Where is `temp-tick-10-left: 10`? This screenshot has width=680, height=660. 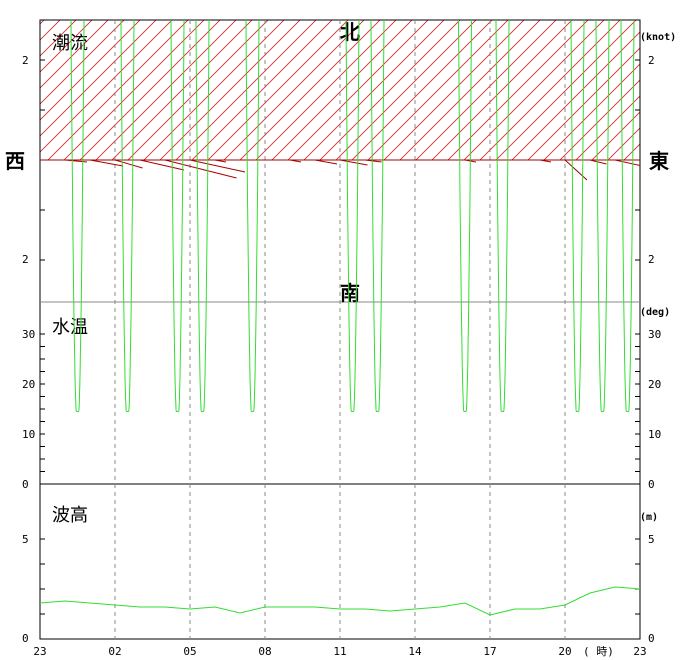
temp-tick-10-left: 10 is located at coordinates (28, 434).